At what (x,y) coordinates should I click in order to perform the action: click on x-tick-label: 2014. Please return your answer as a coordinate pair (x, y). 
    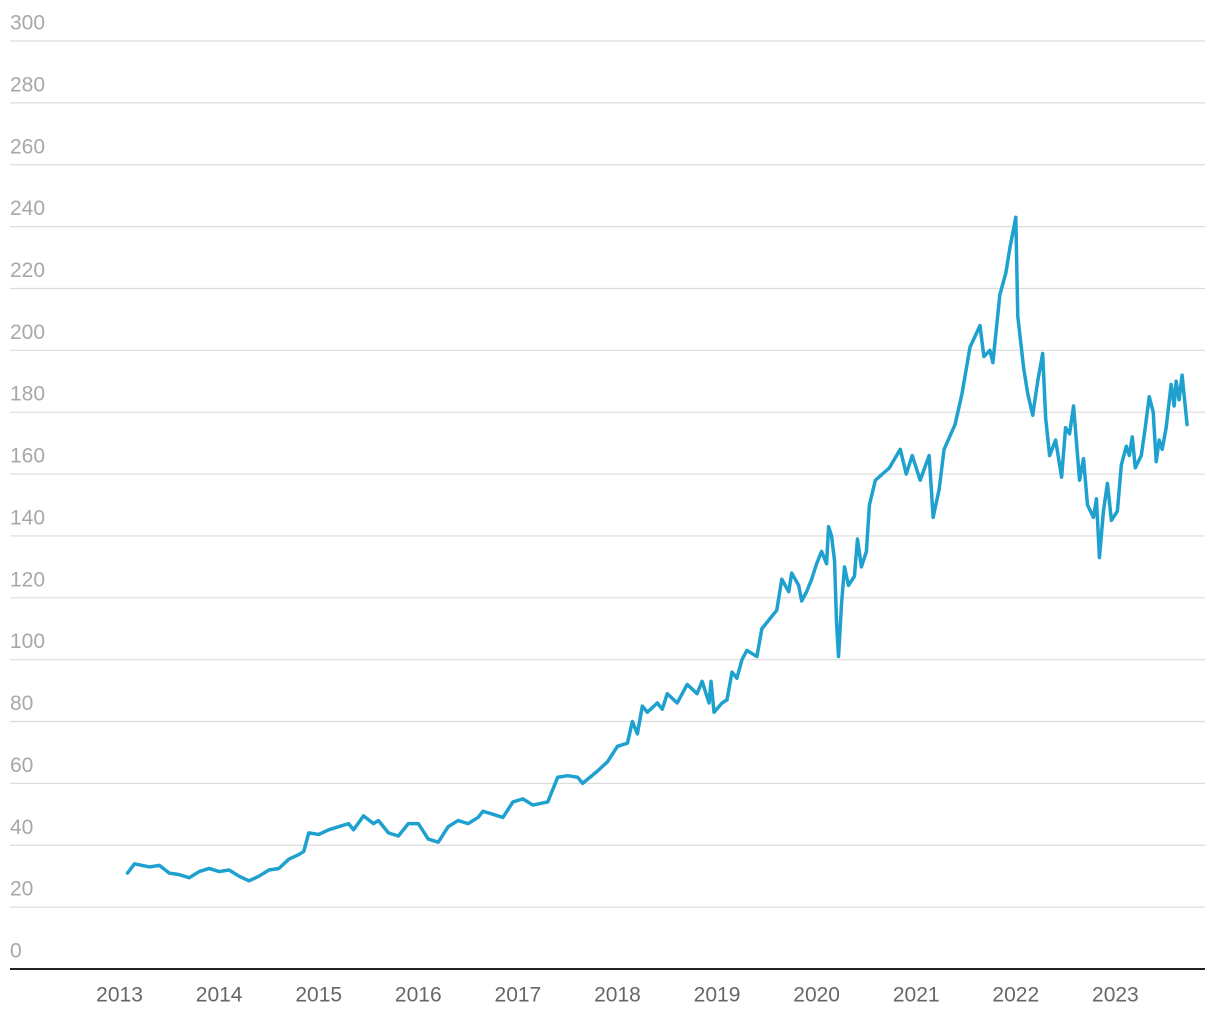
    Looking at the image, I should click on (219, 995).